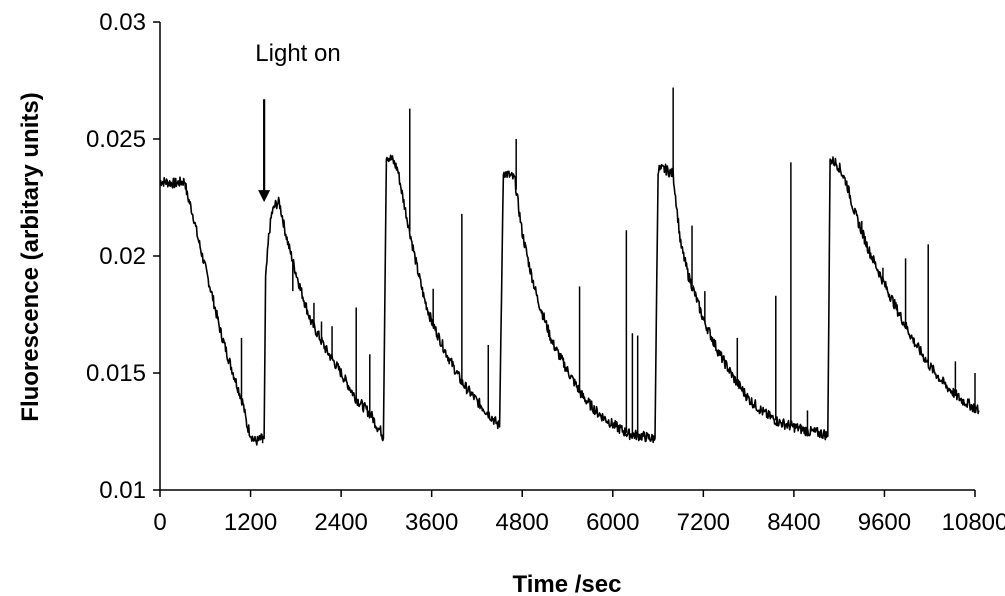 The image size is (1005, 596). Describe the element at coordinates (250, 522) in the screenshot. I see `x-tick-label: 1200` at that location.